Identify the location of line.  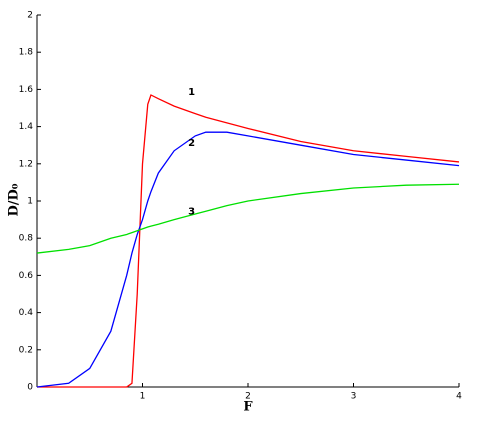
(248, 218).